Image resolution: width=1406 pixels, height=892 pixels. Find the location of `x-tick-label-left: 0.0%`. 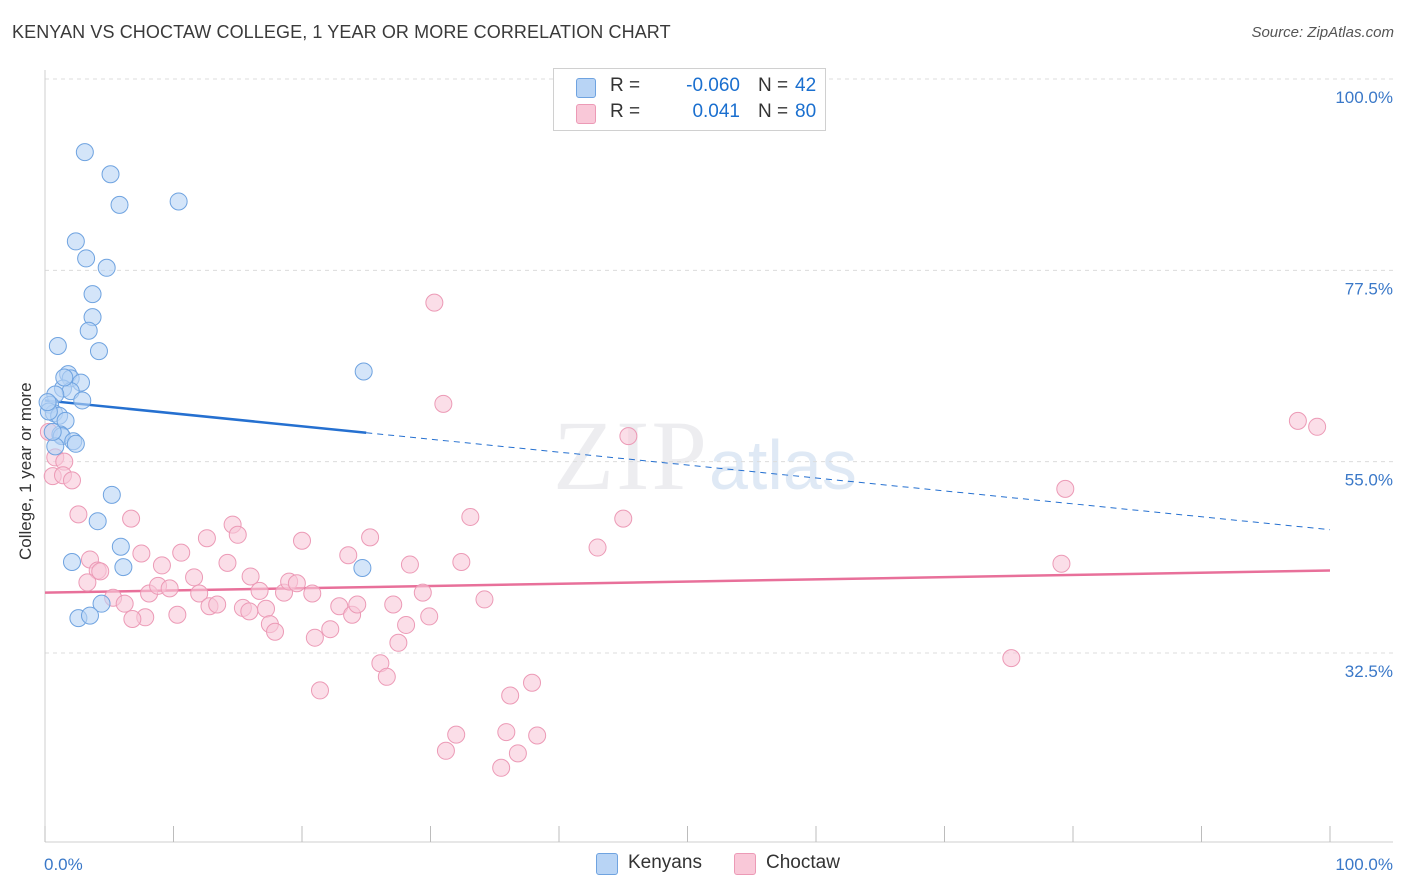

x-tick-label-left: 0.0% is located at coordinates (63, 864).